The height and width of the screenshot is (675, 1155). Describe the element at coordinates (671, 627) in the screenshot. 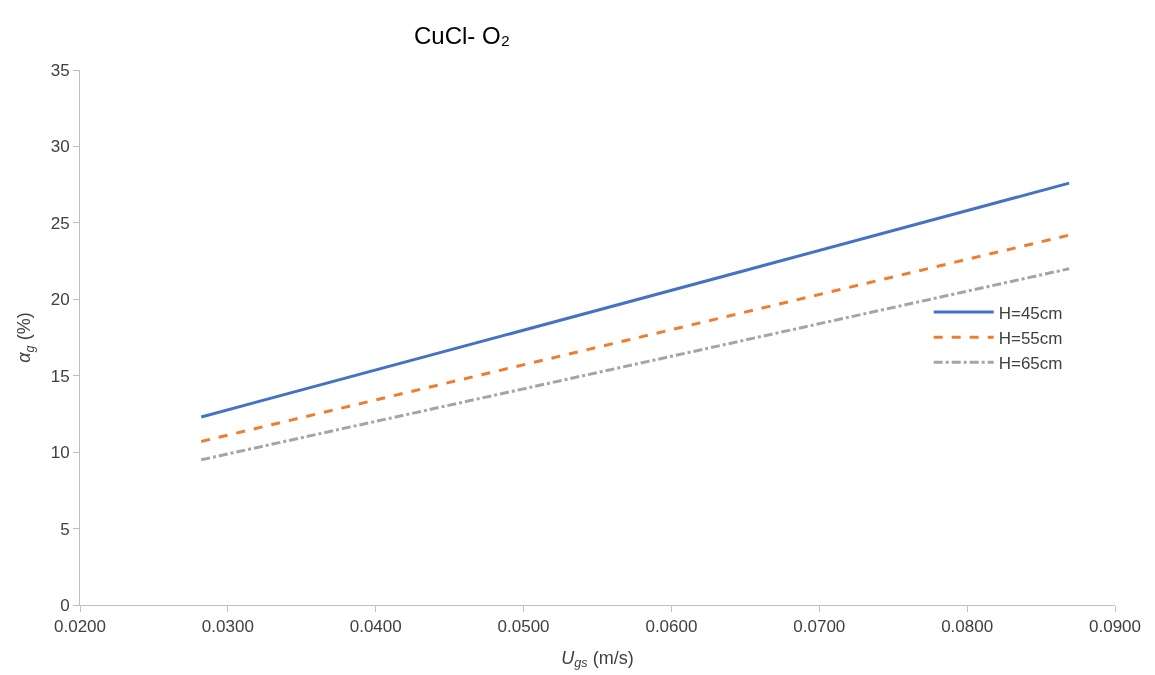

I see `x-tick-label: 0.0600` at that location.